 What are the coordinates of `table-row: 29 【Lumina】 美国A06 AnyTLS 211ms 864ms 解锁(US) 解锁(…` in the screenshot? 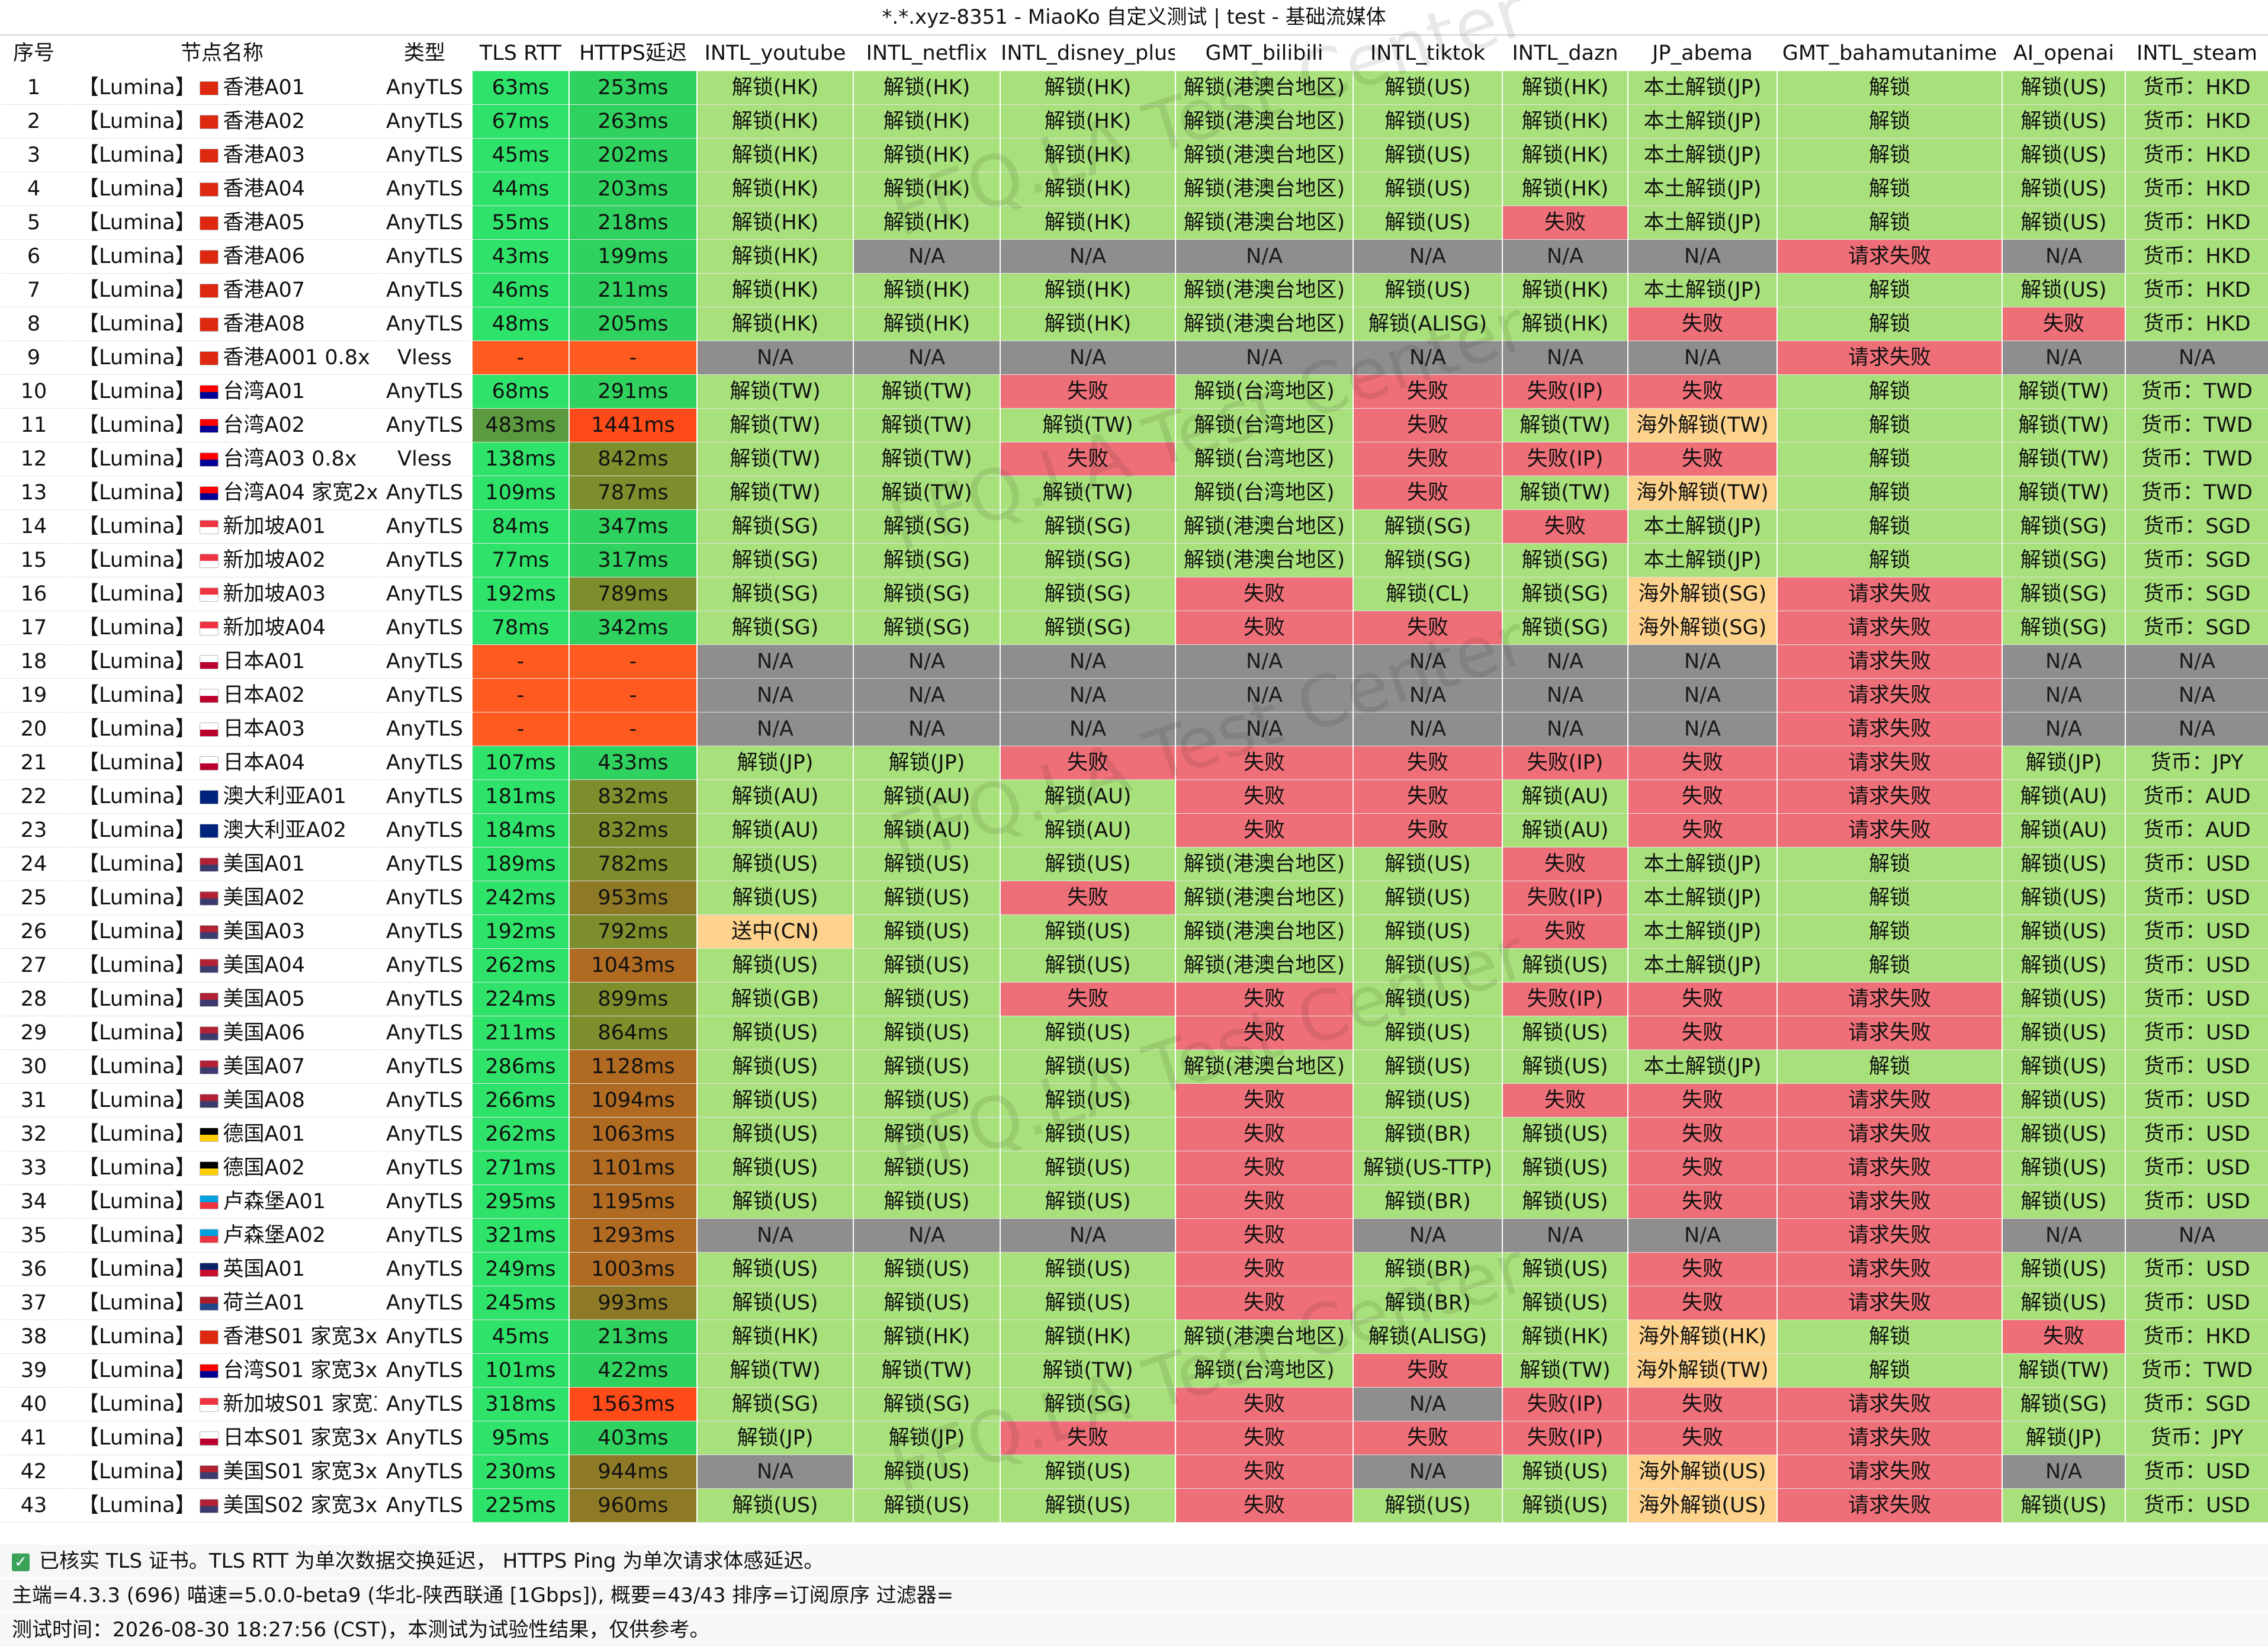 It's located at (1134, 1033).